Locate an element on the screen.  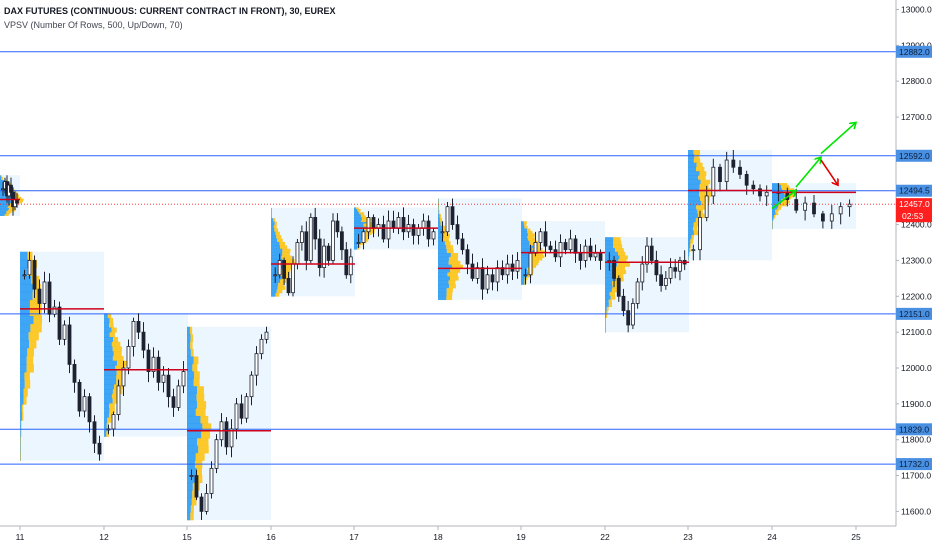
y-tick-label: 12300.0 is located at coordinates (916, 260).